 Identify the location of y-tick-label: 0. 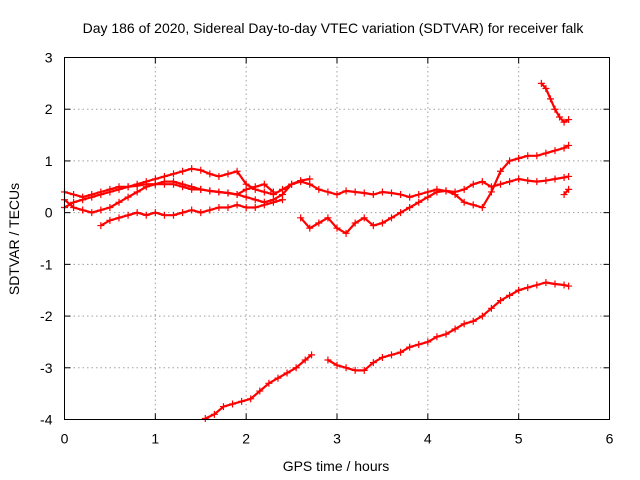
(49, 213).